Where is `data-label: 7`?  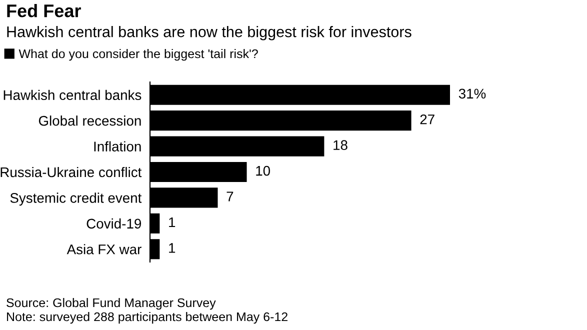
data-label: 7 is located at coordinates (230, 197).